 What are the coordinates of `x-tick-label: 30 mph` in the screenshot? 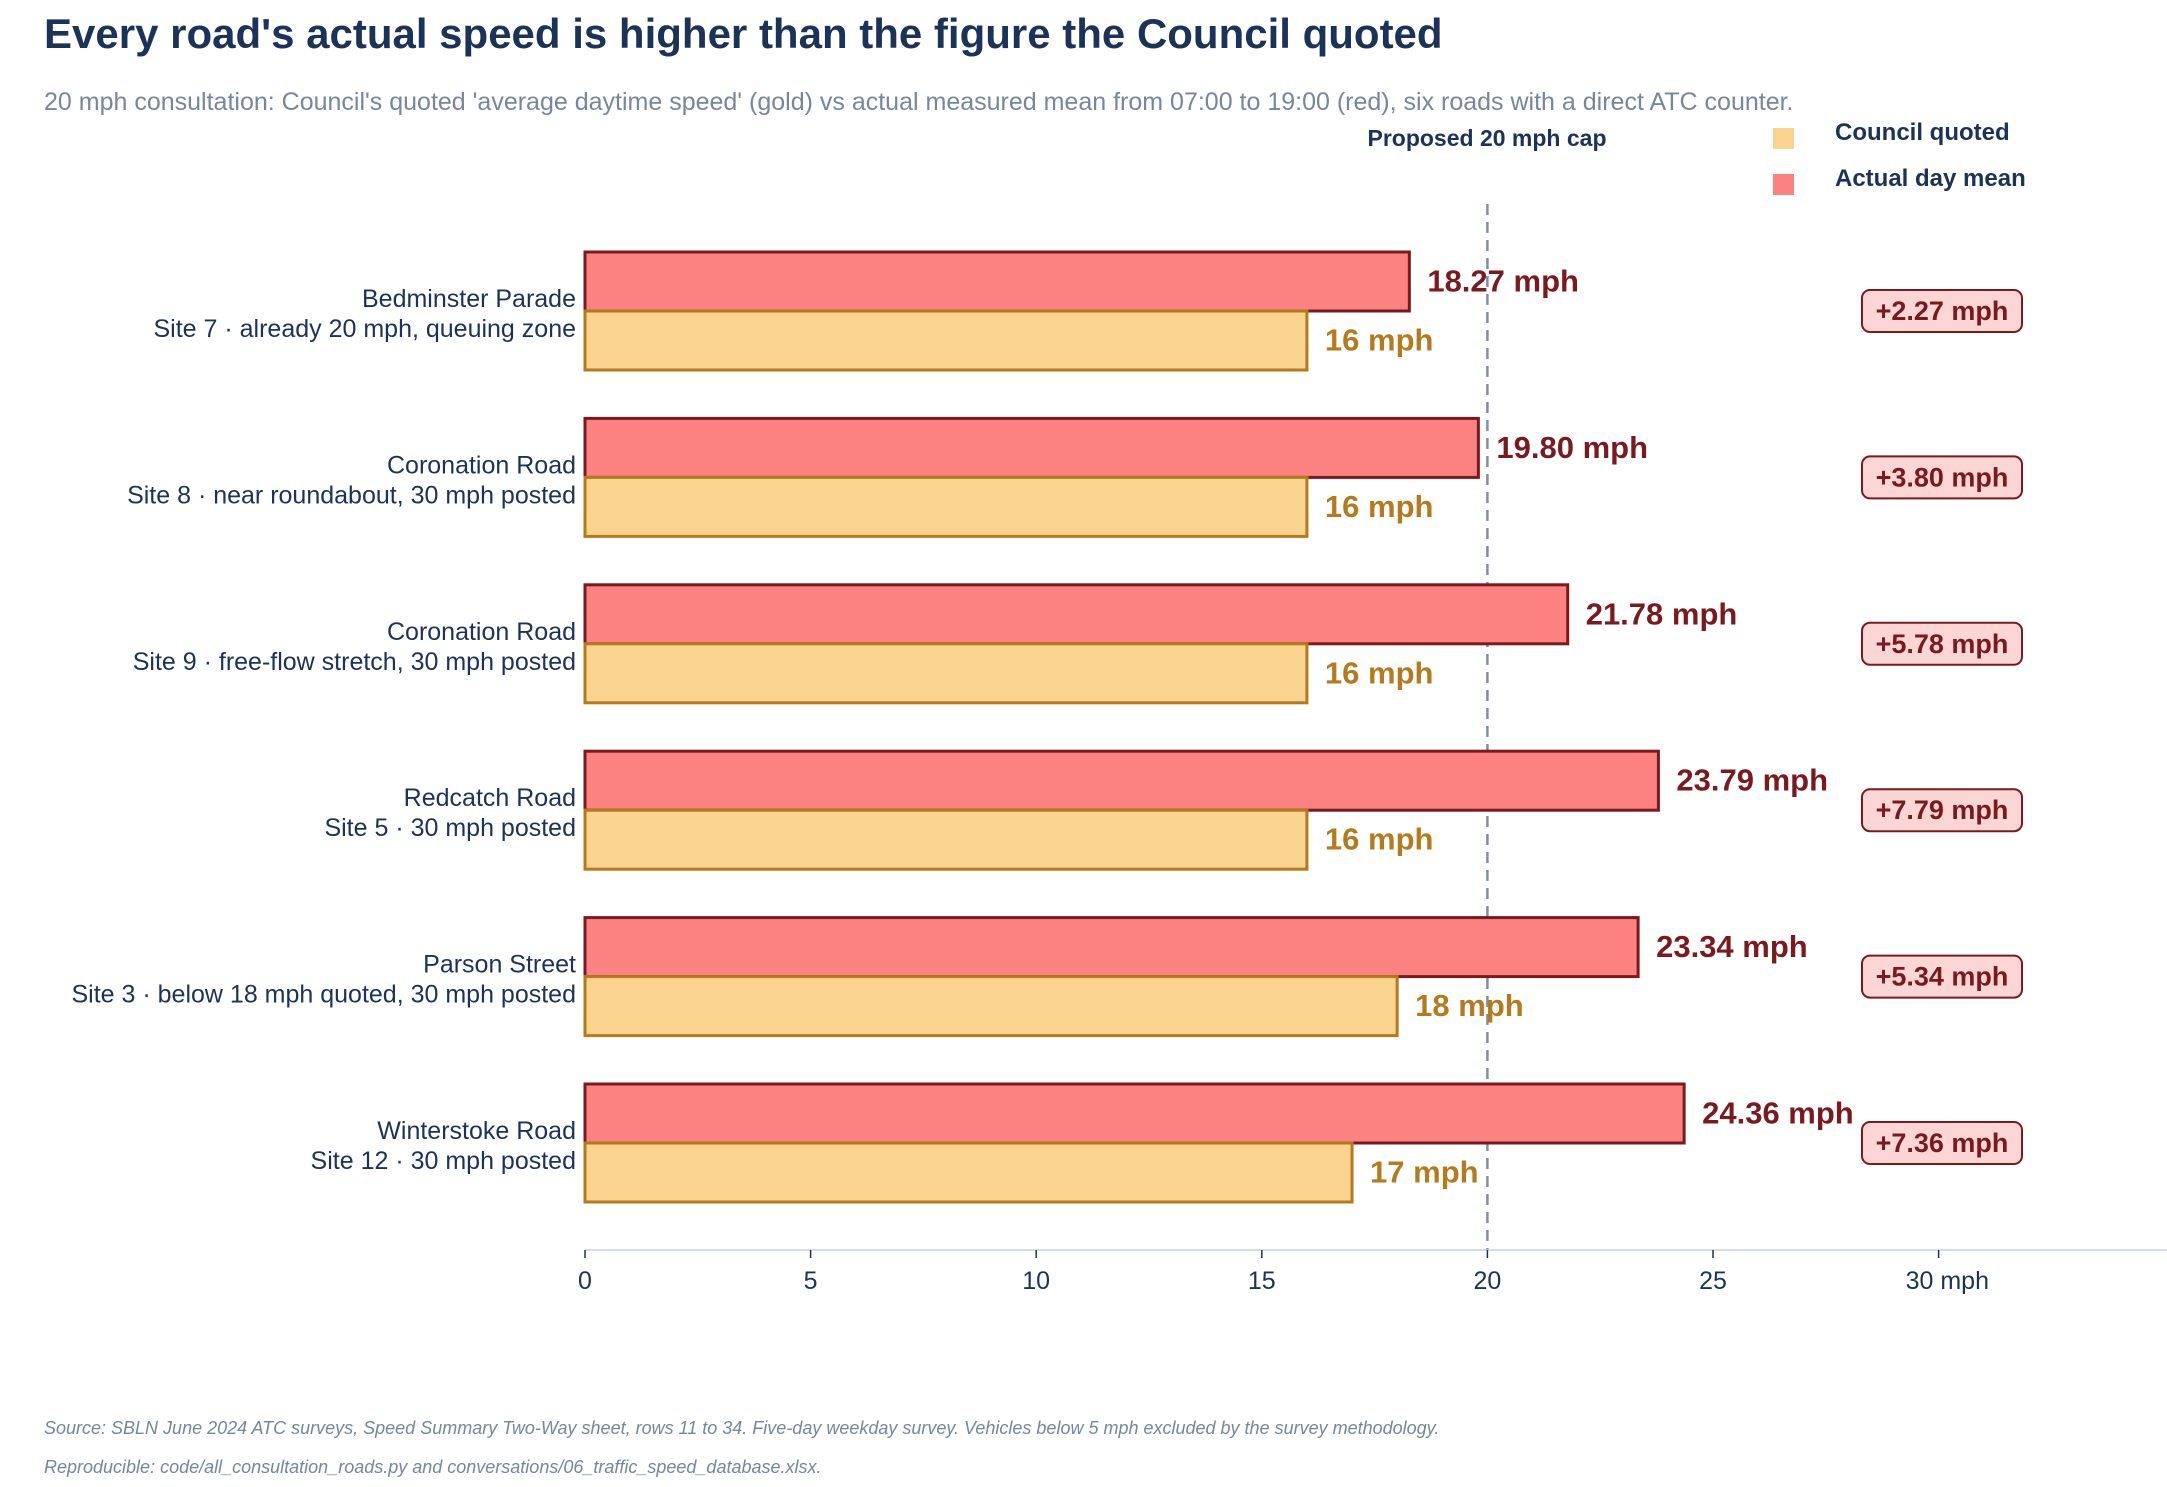 It's located at (1947, 1281).